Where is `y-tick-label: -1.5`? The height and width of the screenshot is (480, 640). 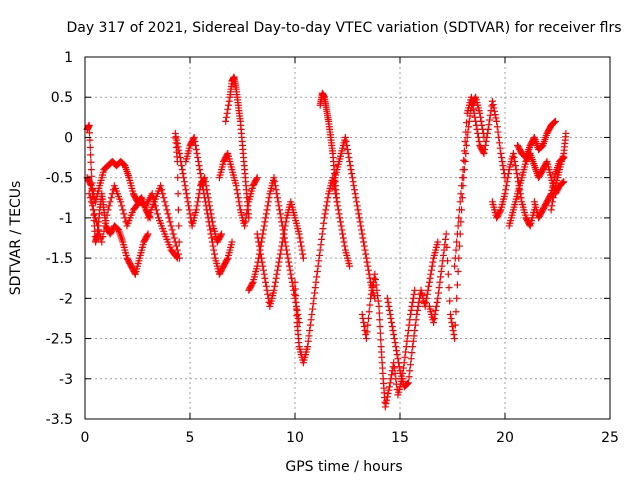
y-tick-label: -1.5 is located at coordinates (59, 259).